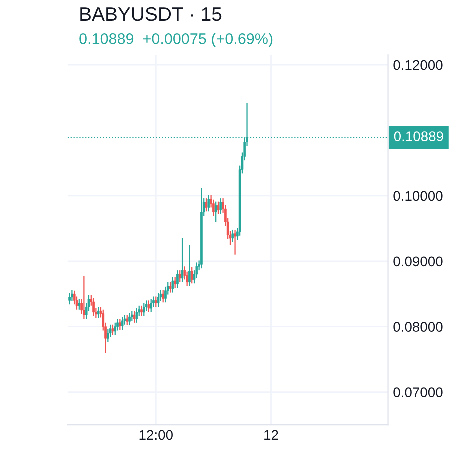 This screenshot has height=460, width=465. What do you see at coordinates (156, 435) in the screenshot?
I see `x-tick-label: 12:00` at bounding box center [156, 435].